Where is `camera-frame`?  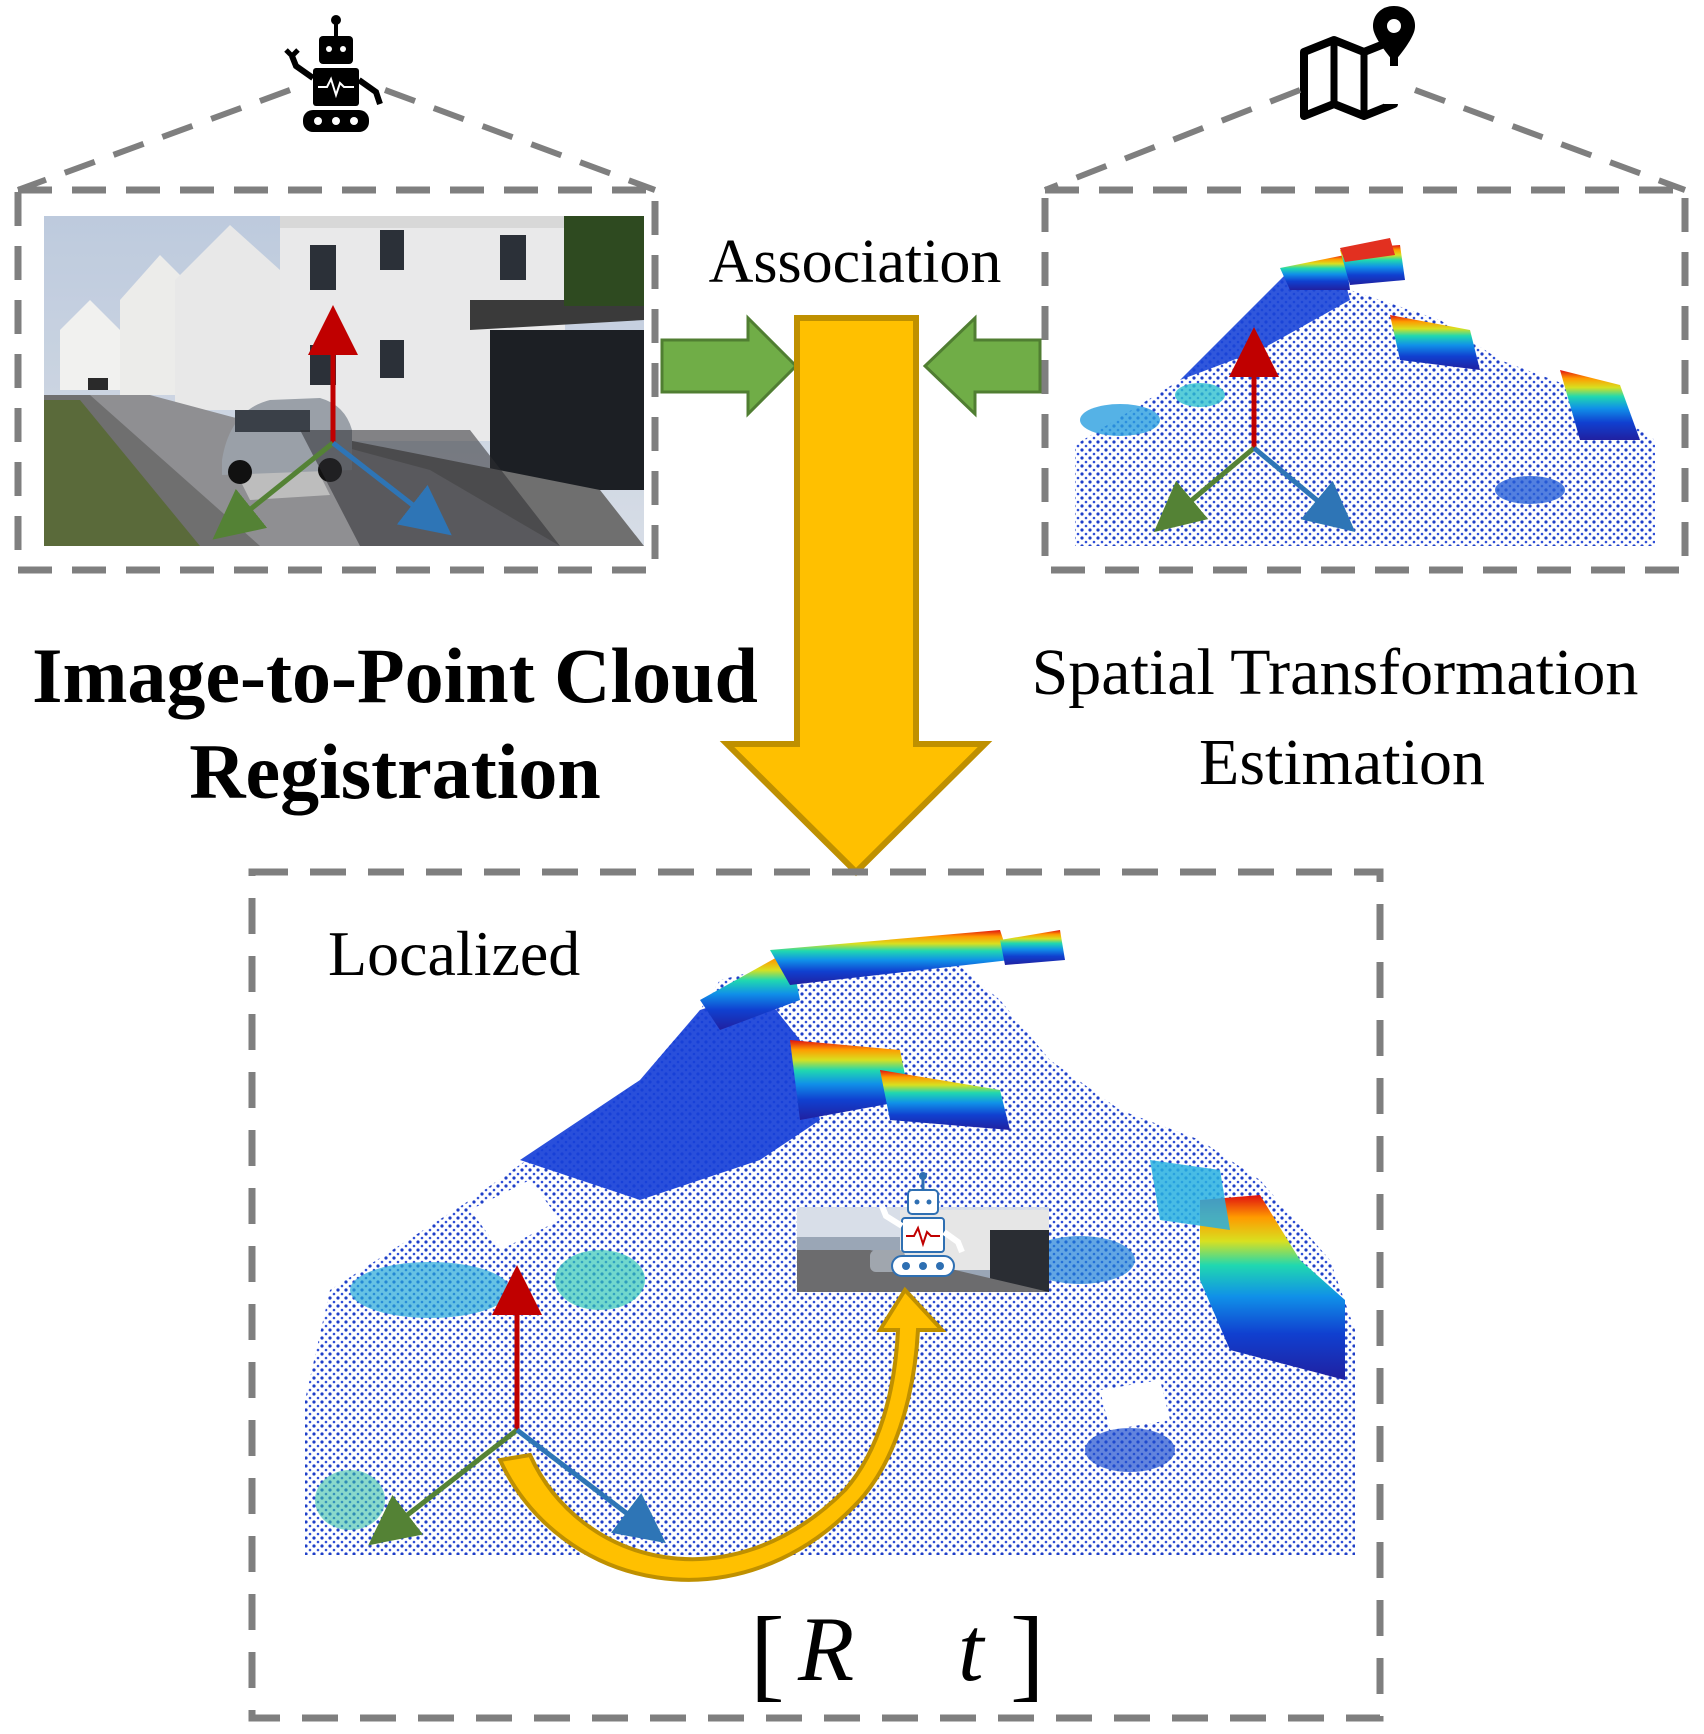
camera-frame is located at coordinates (336, 380).